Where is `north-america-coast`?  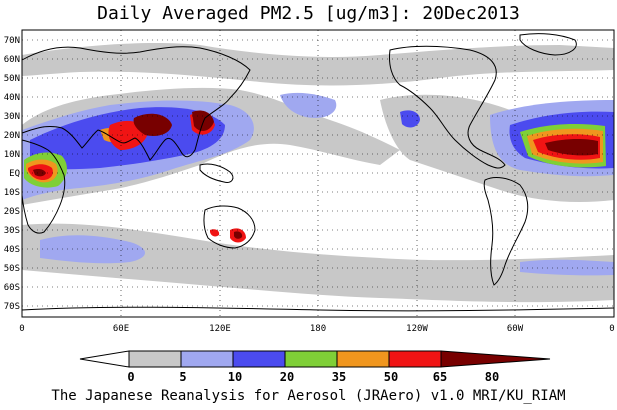 north-america-coast is located at coordinates (447, 107).